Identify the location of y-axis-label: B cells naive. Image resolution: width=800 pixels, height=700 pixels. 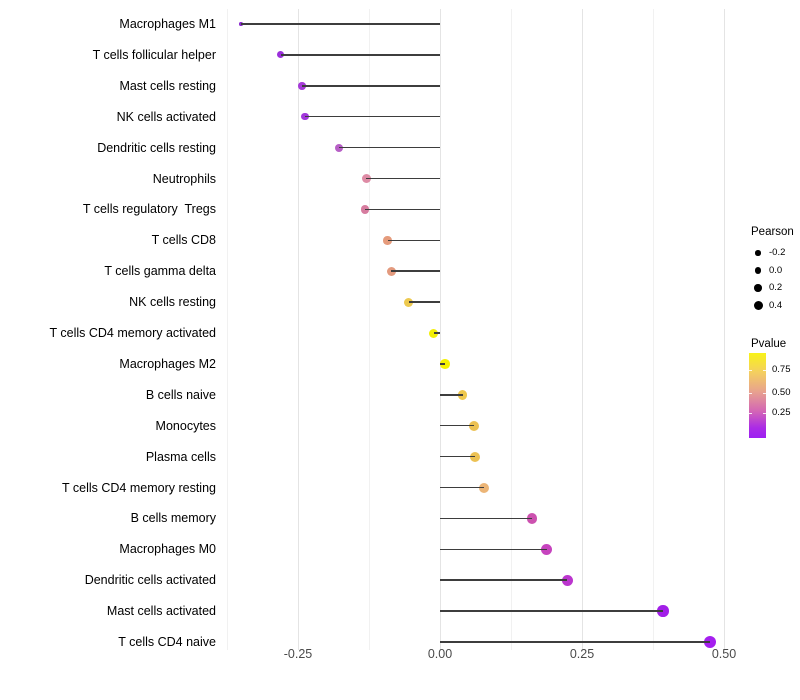
(180, 394).